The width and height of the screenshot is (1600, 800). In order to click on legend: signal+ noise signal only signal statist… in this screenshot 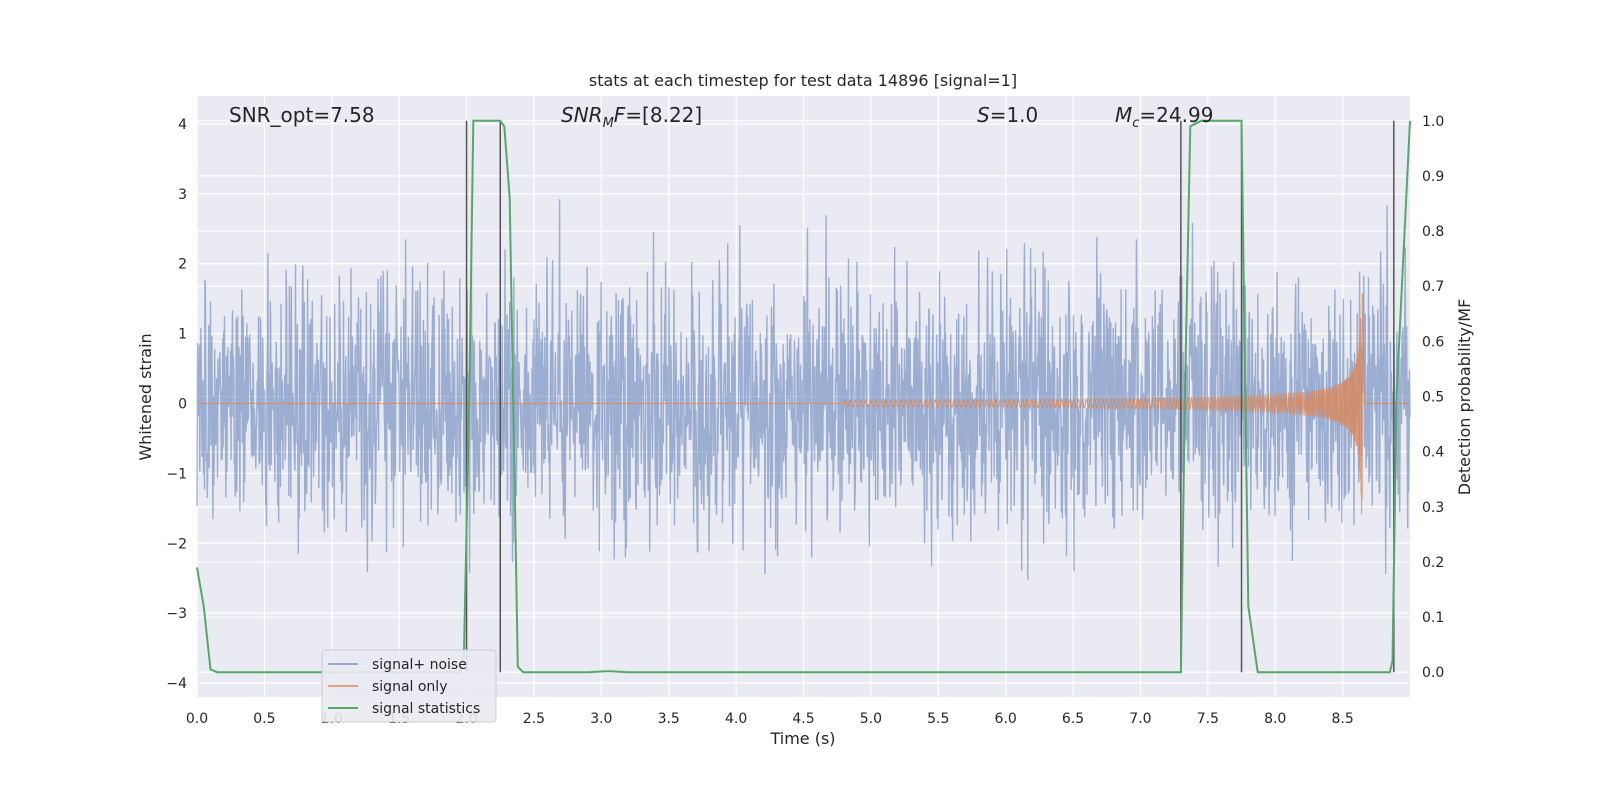, I will do `click(409, 686)`.